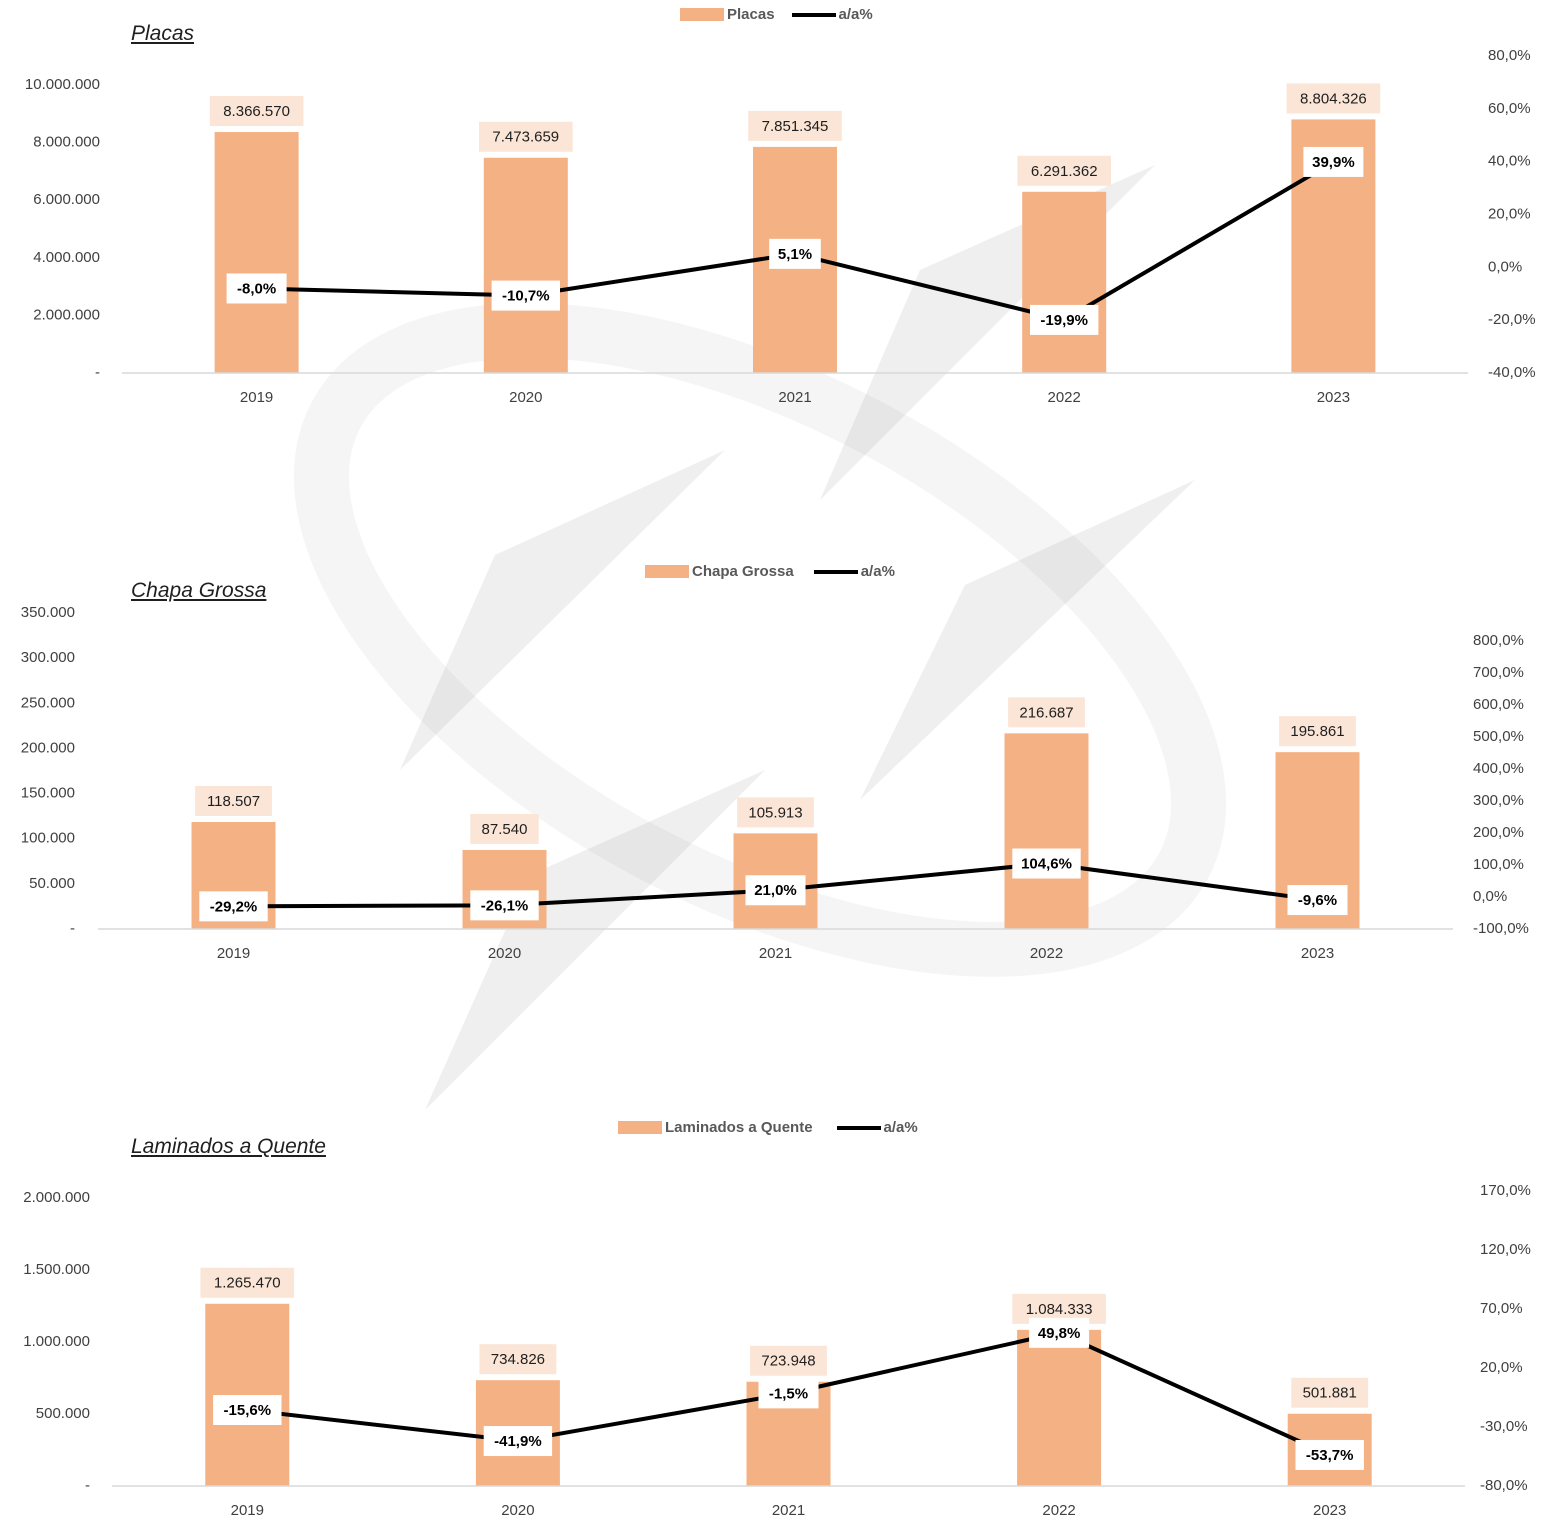  I want to click on bar-data-label: 1.084.333, so click(1059, 1309).